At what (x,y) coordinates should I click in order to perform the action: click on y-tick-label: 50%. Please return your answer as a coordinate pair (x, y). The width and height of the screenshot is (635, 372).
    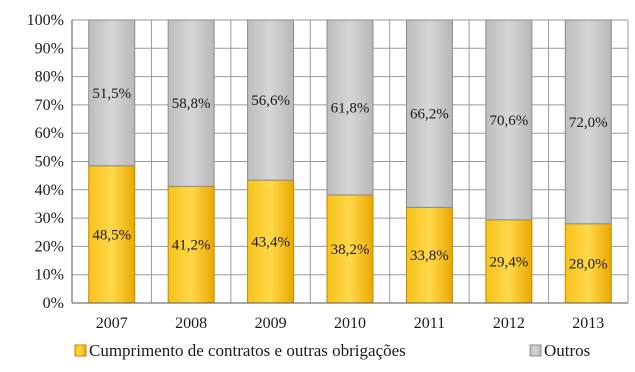
    Looking at the image, I should click on (49, 162).